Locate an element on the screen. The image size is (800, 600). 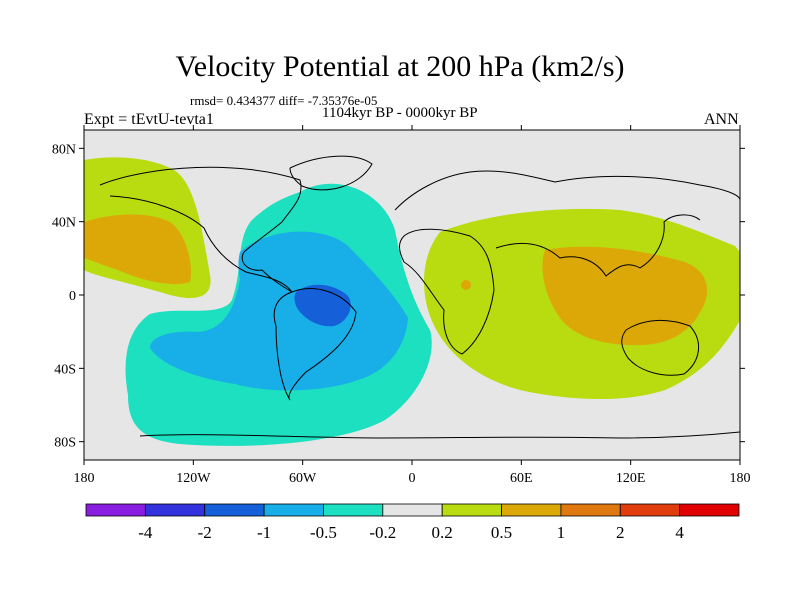
coast-north-america is located at coordinates (200, 229).